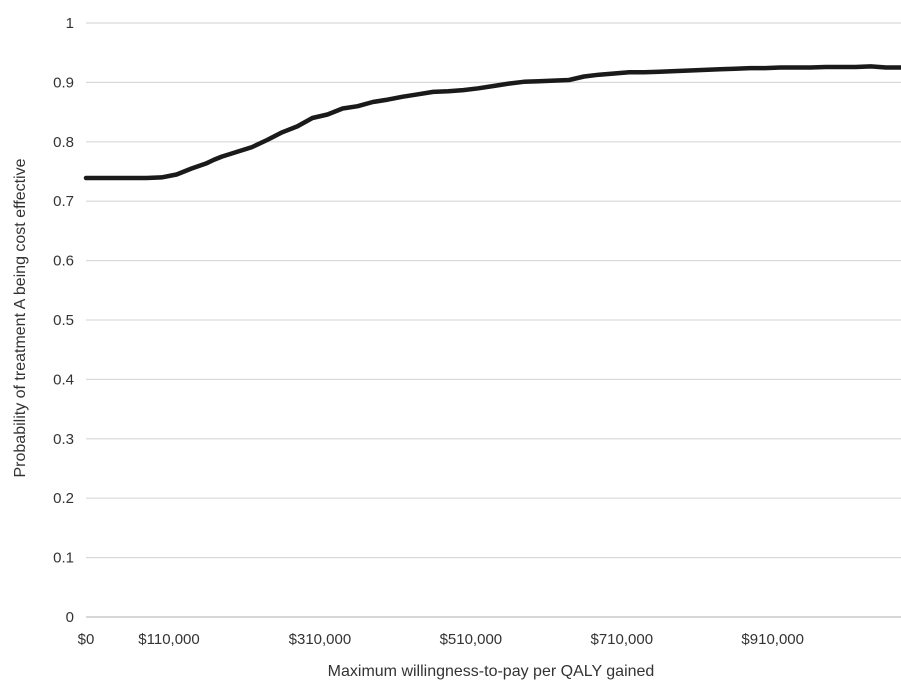  I want to click on y-tick-label: 0.2, so click(63, 498).